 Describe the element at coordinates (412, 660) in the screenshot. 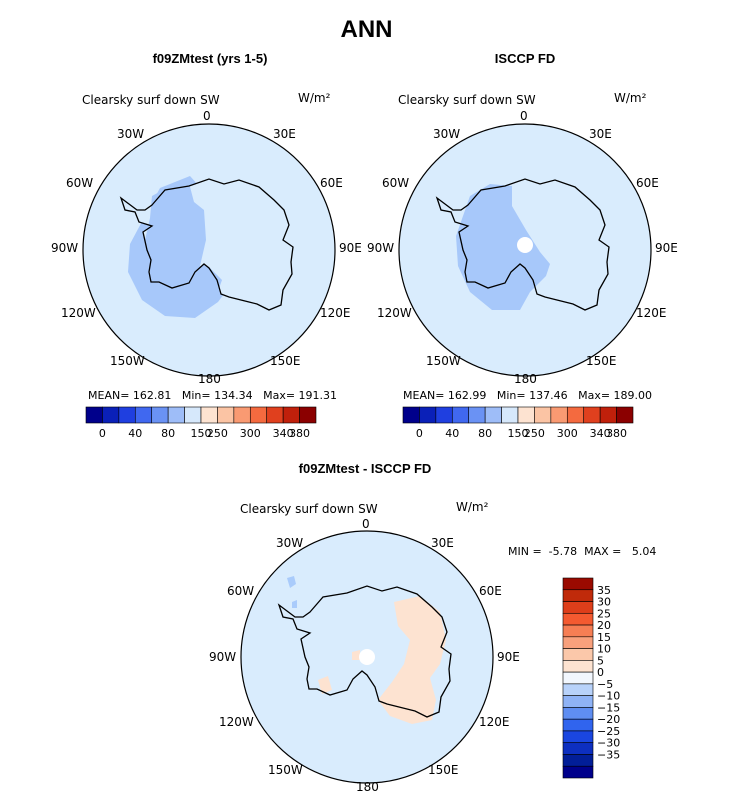

I see `positive-diff-region` at that location.